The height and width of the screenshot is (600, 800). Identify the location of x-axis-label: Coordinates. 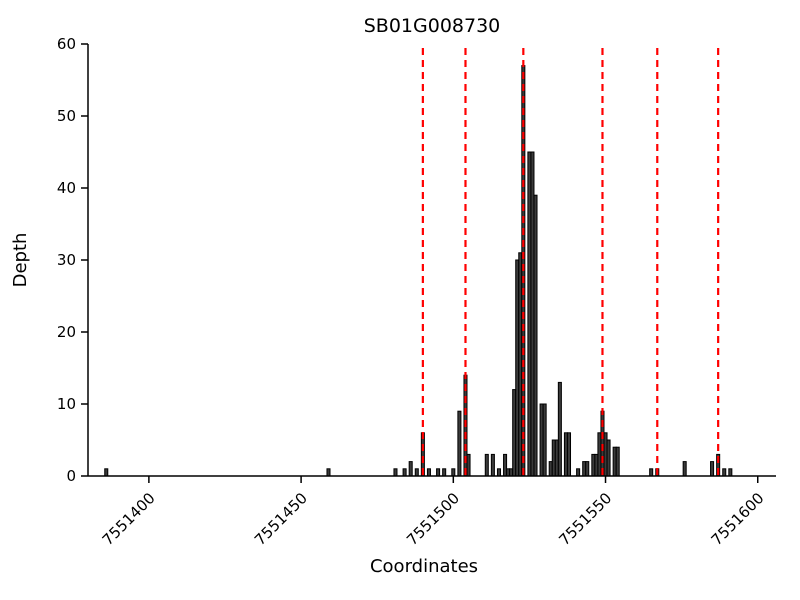
(424, 566).